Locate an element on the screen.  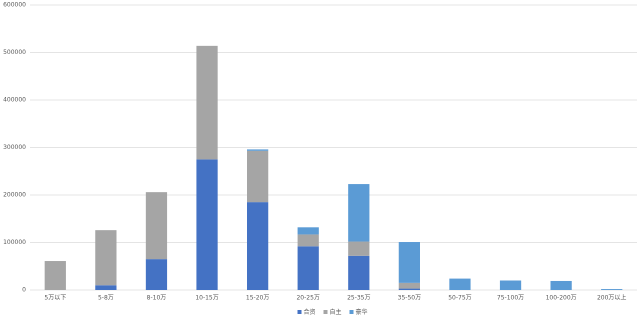
legend-label: 豪华 is located at coordinates (362, 312).